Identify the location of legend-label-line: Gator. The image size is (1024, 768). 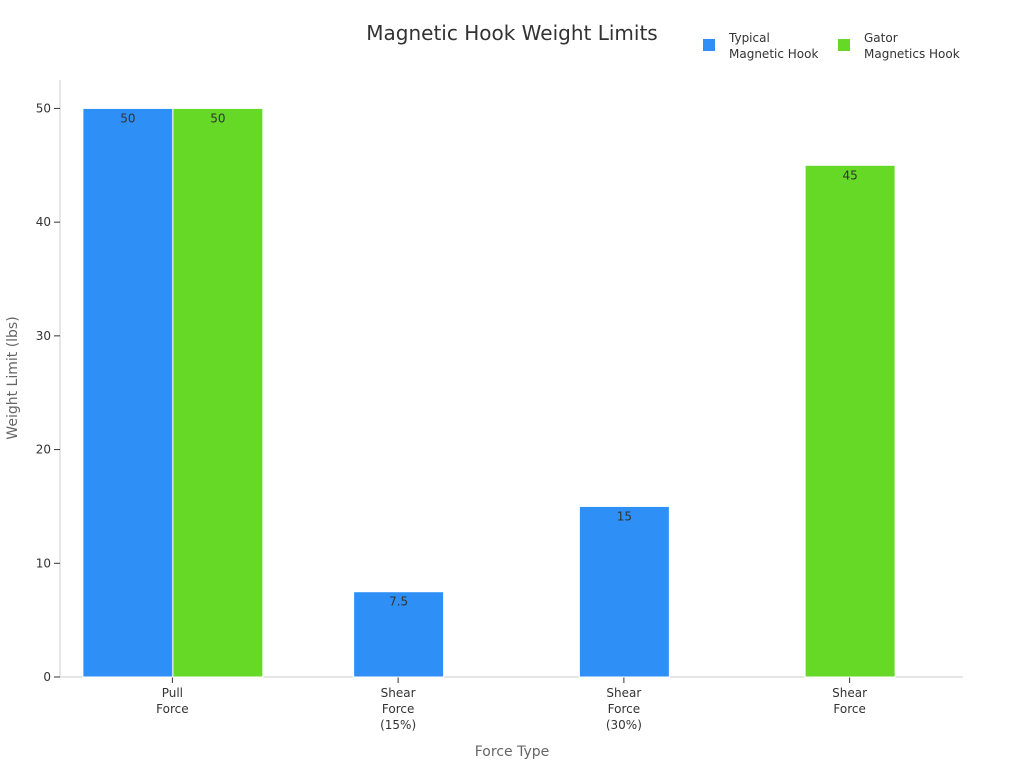
(881, 38).